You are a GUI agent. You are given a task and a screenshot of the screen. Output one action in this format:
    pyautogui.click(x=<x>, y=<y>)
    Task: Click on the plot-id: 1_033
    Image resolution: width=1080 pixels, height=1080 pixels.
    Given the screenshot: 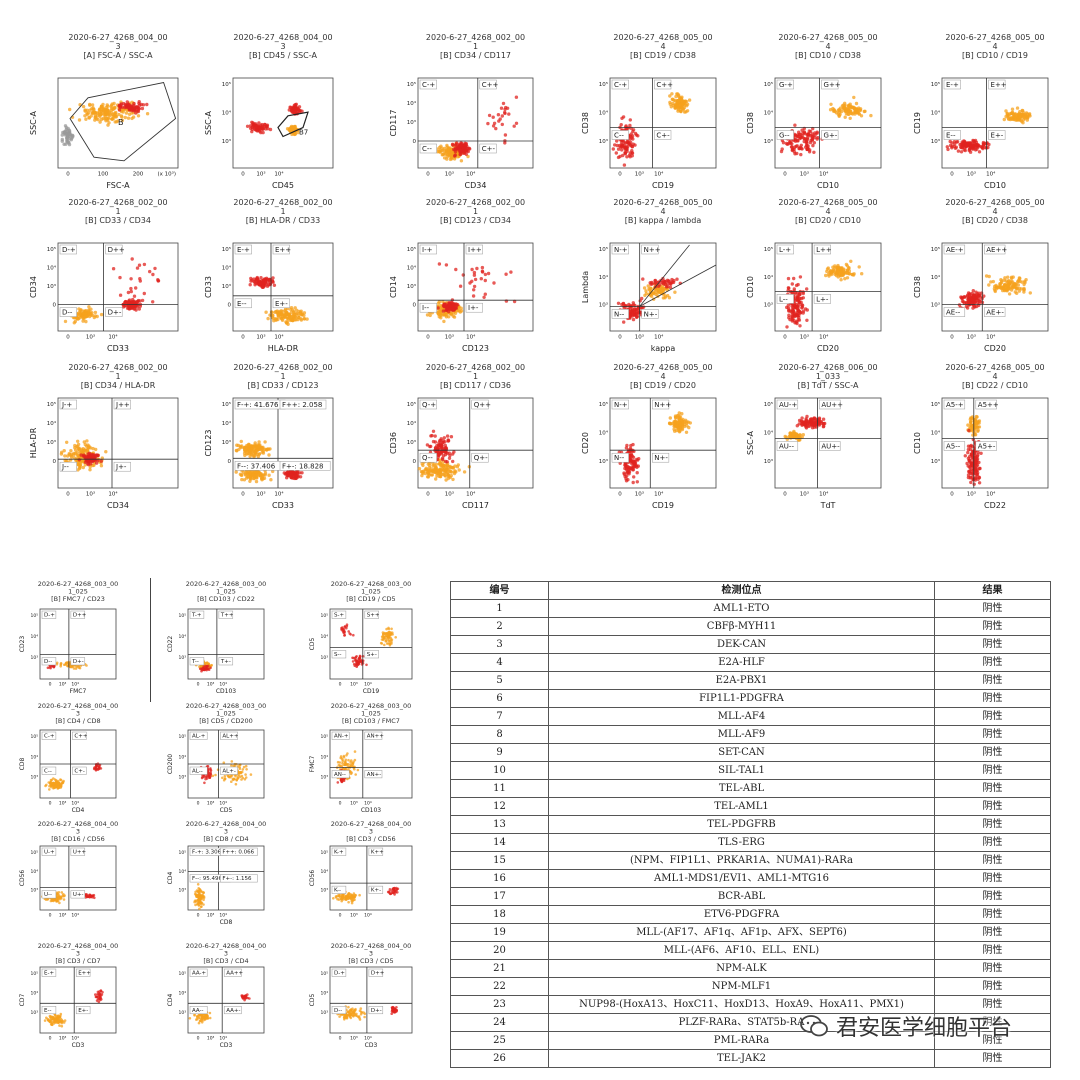 What is the action you would take?
    pyautogui.click(x=828, y=376)
    